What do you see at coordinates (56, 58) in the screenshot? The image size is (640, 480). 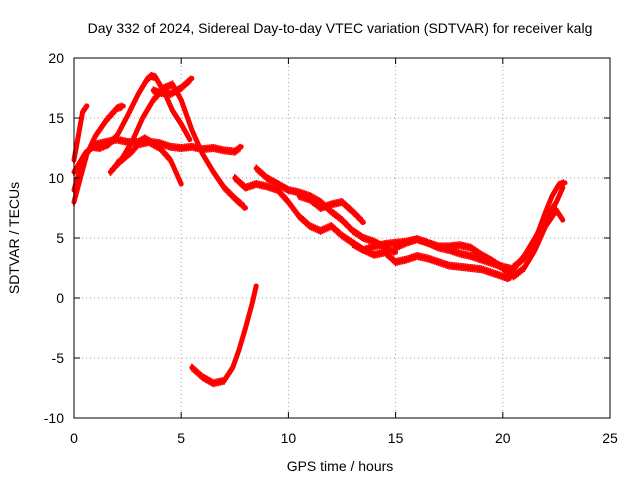 I see `y-tick-label: 20` at bounding box center [56, 58].